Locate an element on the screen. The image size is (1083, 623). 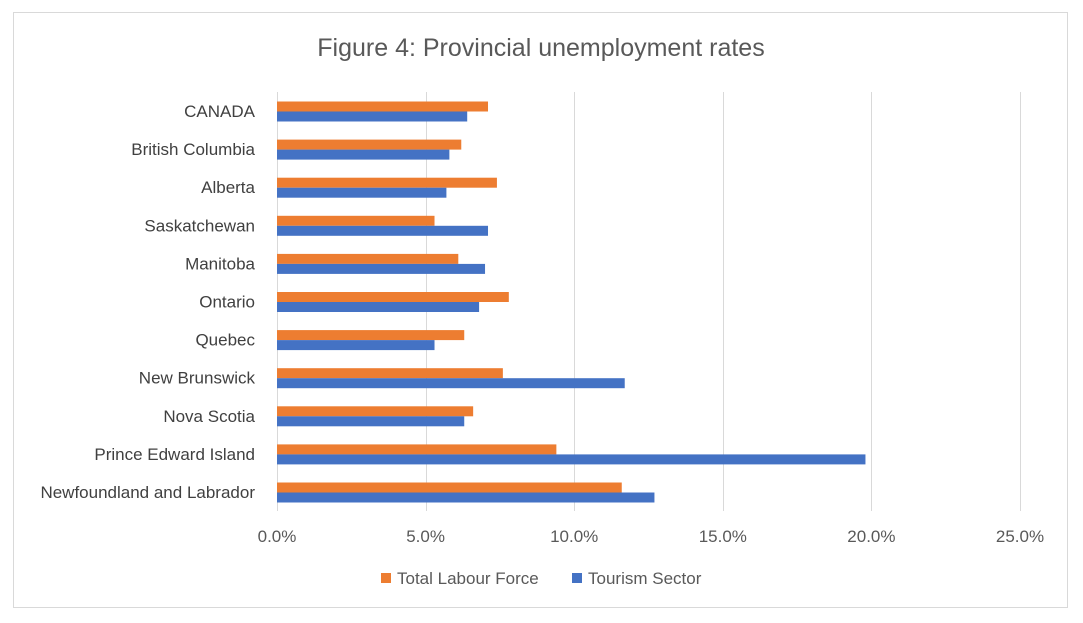
legend-label: Tourism Sector is located at coordinates (645, 578).